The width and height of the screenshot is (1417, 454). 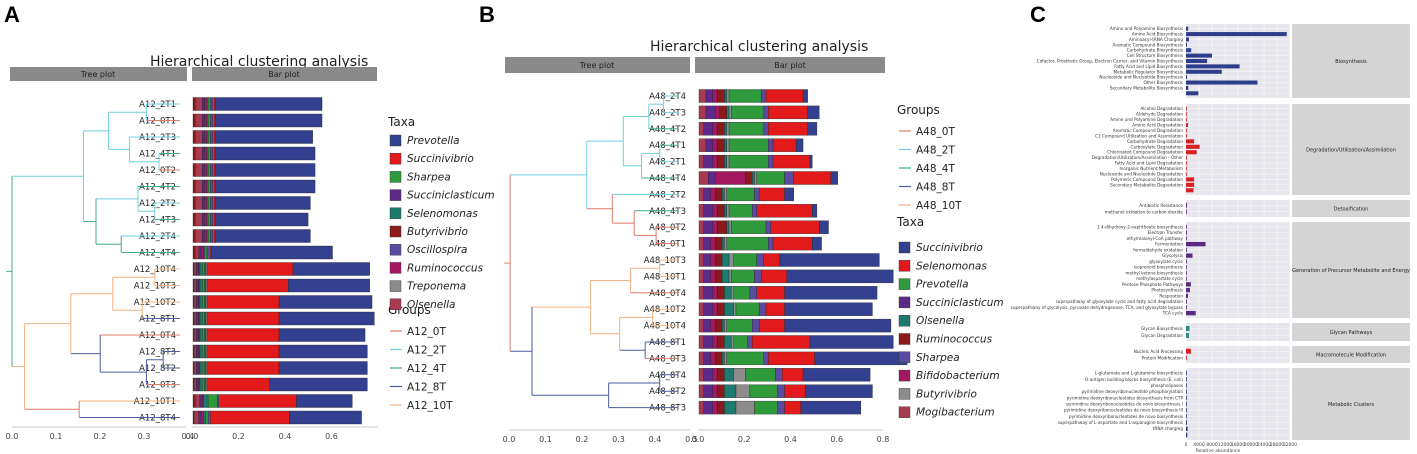 What do you see at coordinates (1155, 238) in the screenshot?
I see `panel-c-item-label: ethylmalonyl-CoA pathway` at bounding box center [1155, 238].